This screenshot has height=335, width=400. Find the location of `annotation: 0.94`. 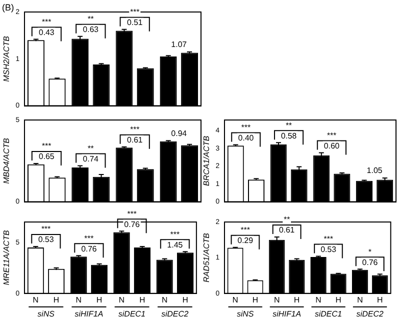

annotation: 0.94 is located at coordinates (179, 133).